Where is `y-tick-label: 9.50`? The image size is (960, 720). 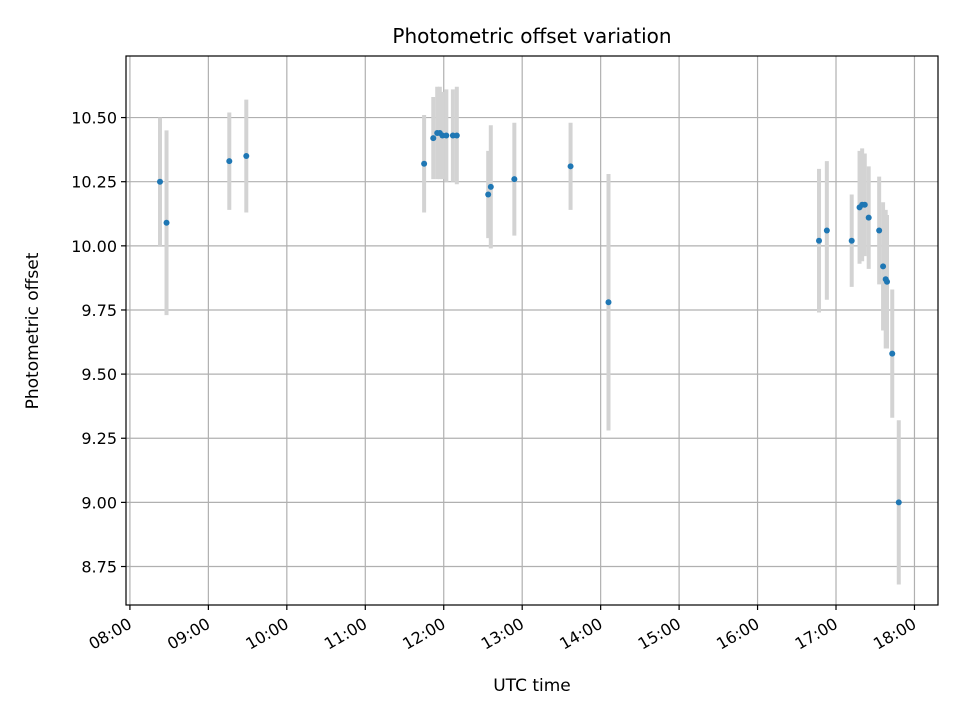 y-tick-label: 9.50 is located at coordinates (99, 374).